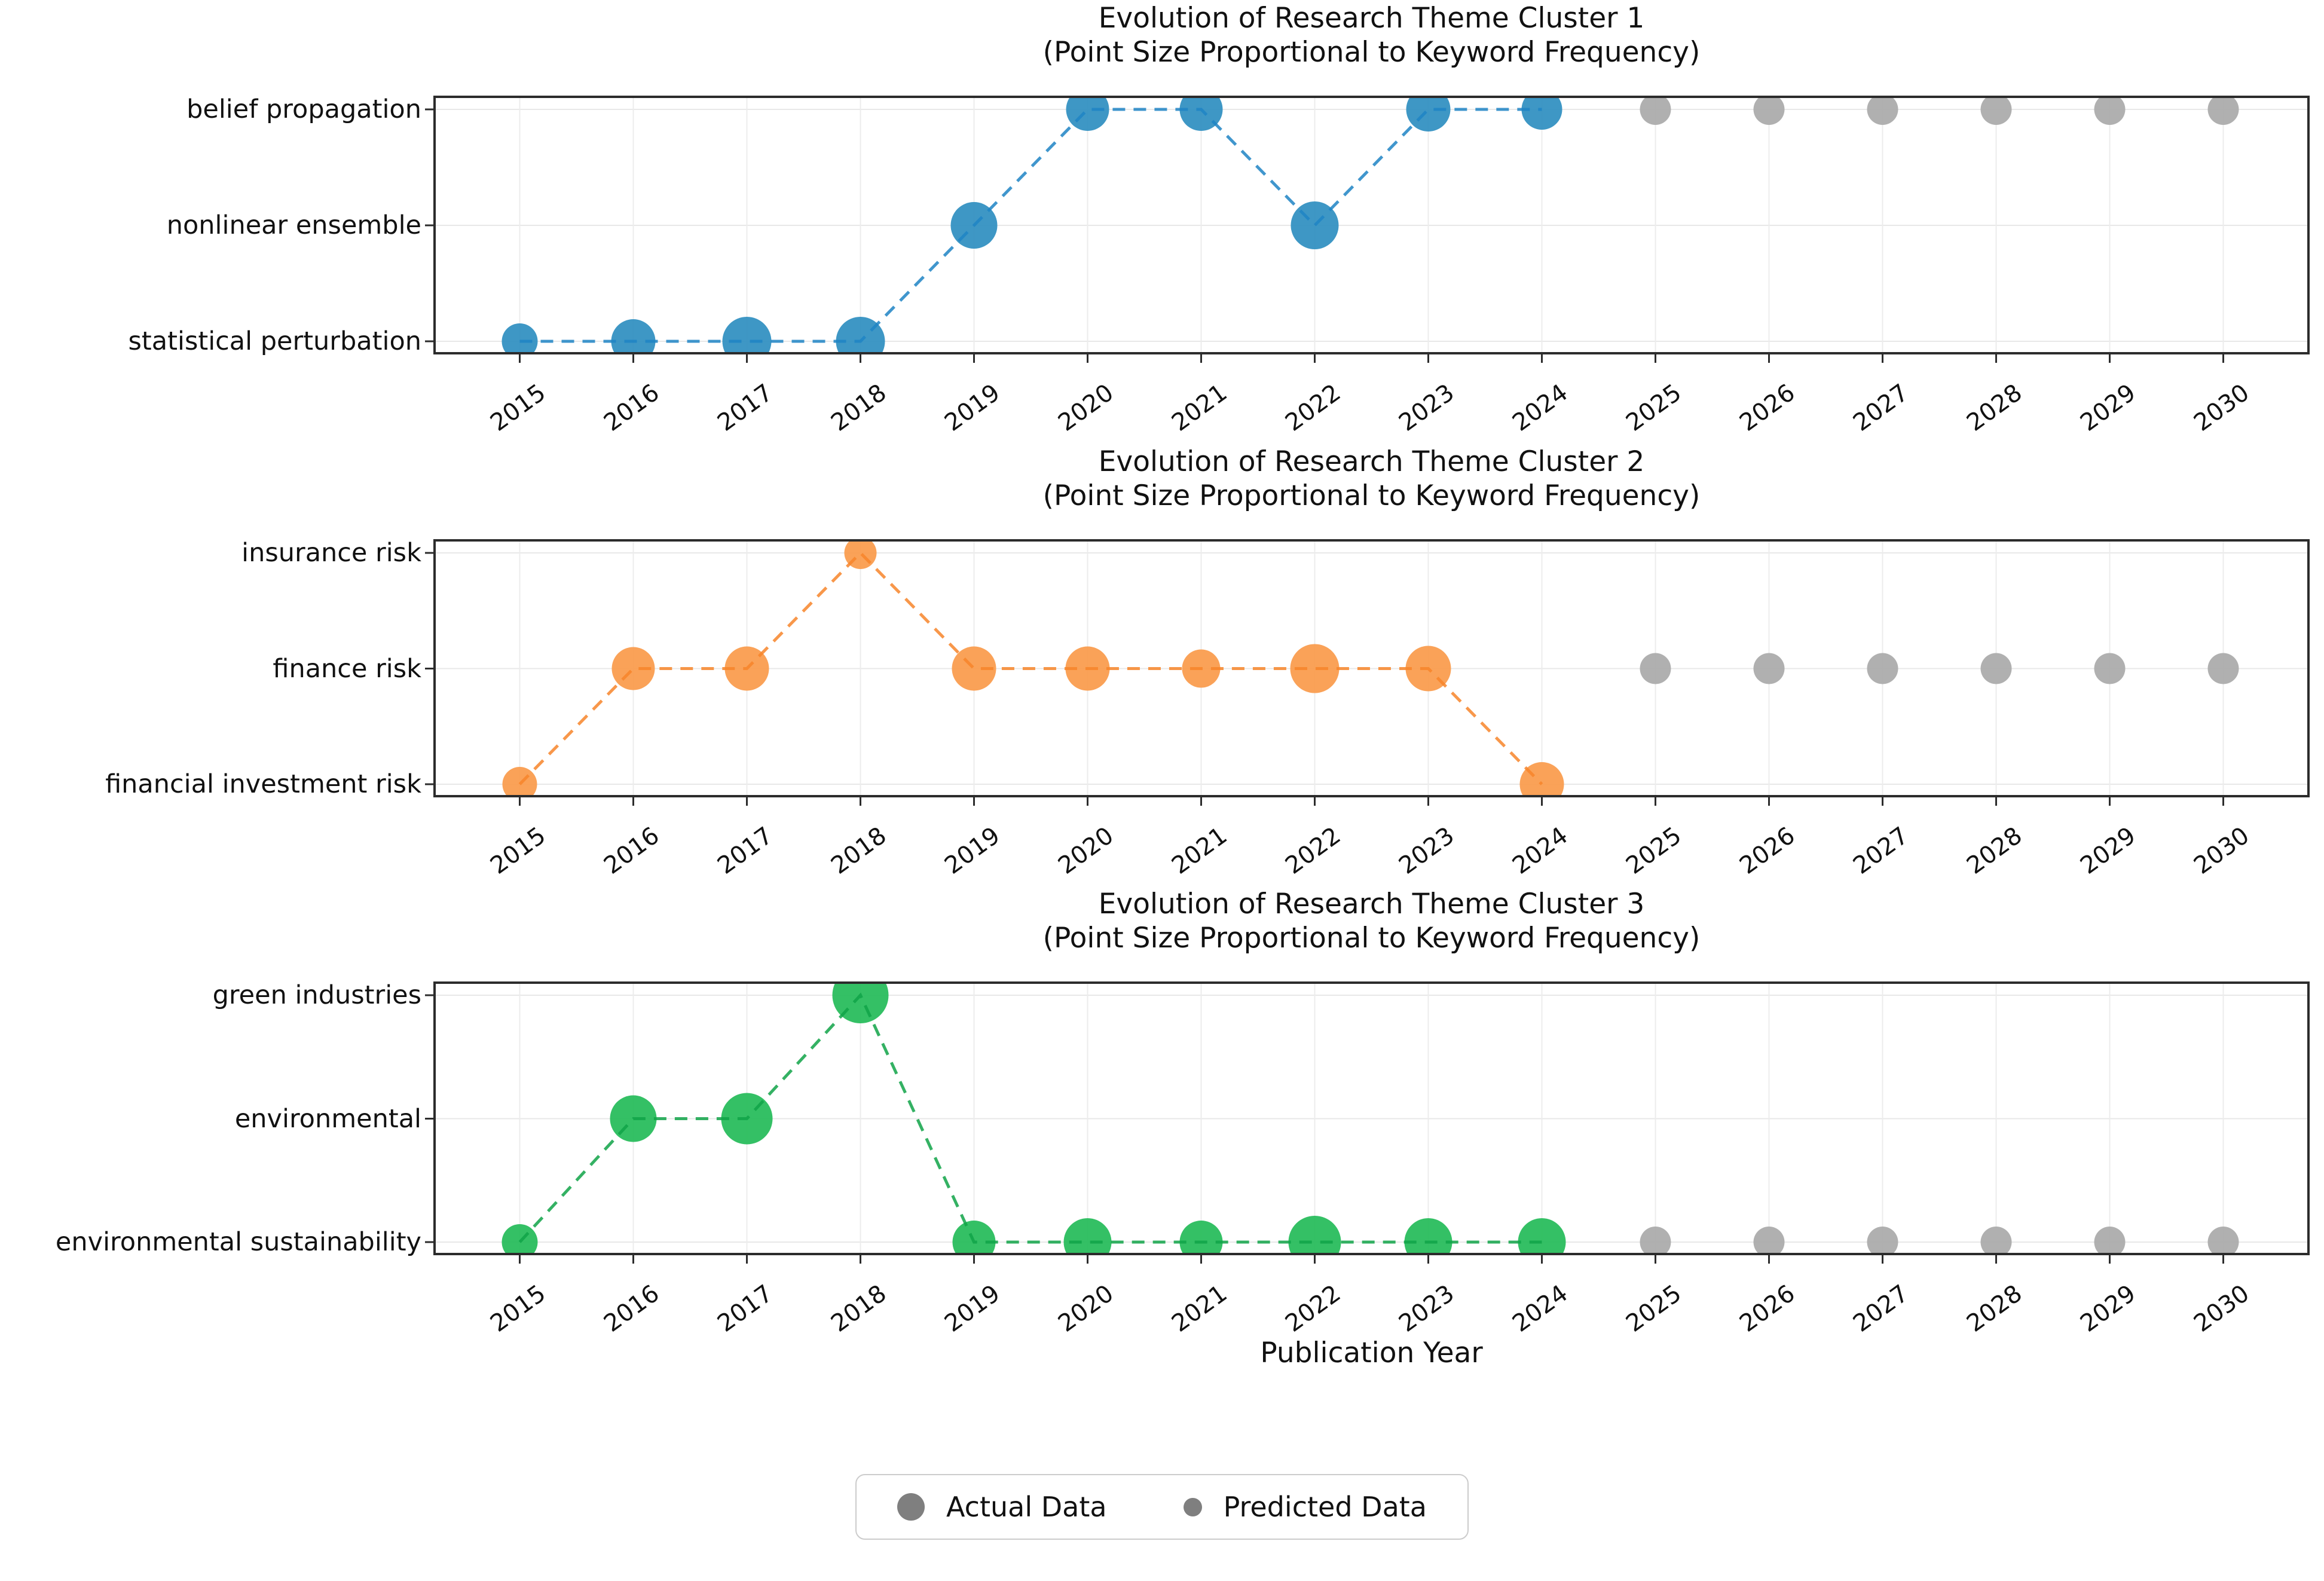 This screenshot has height=1581, width=2324. Describe the element at coordinates (911, 1507) in the screenshot. I see `actual-data-marker-icon` at that location.